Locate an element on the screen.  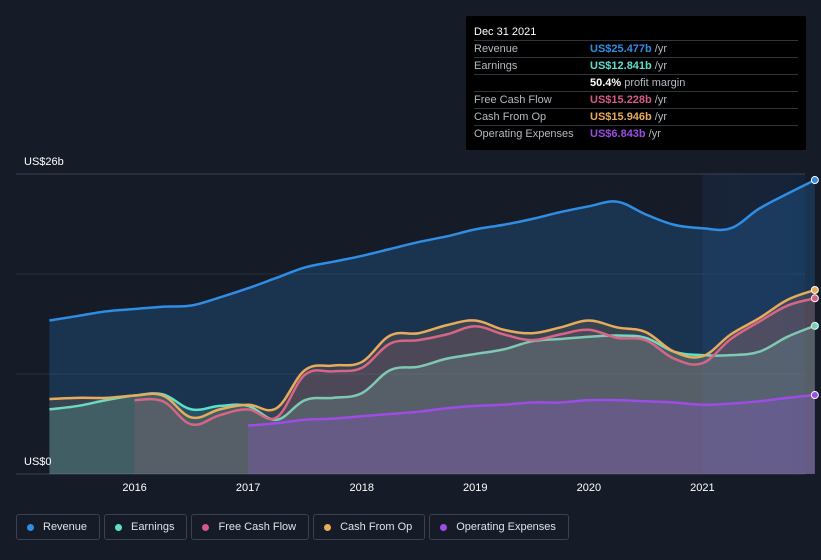
legend-item-cash-from-op: Cash From Op is located at coordinates (369, 527).